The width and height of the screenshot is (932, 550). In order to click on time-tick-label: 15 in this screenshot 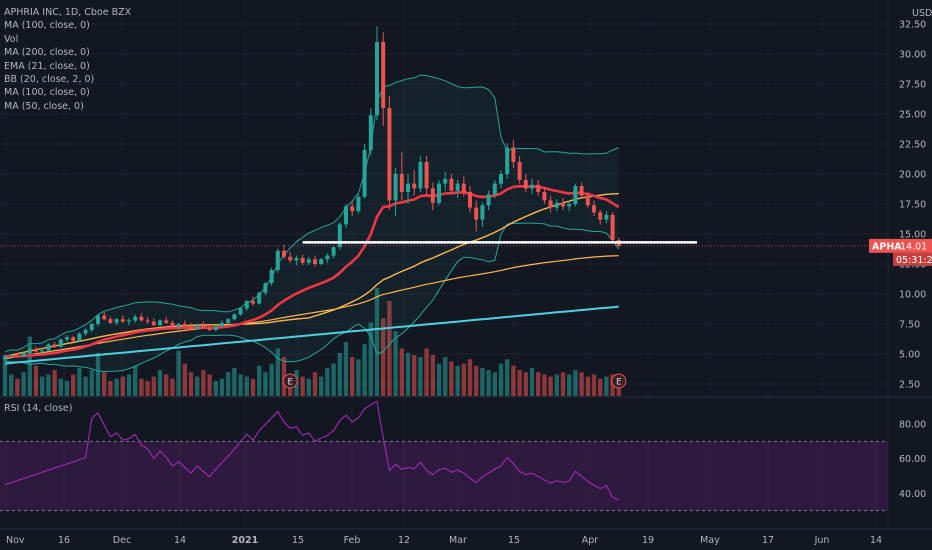, I will do `click(514, 540)`.